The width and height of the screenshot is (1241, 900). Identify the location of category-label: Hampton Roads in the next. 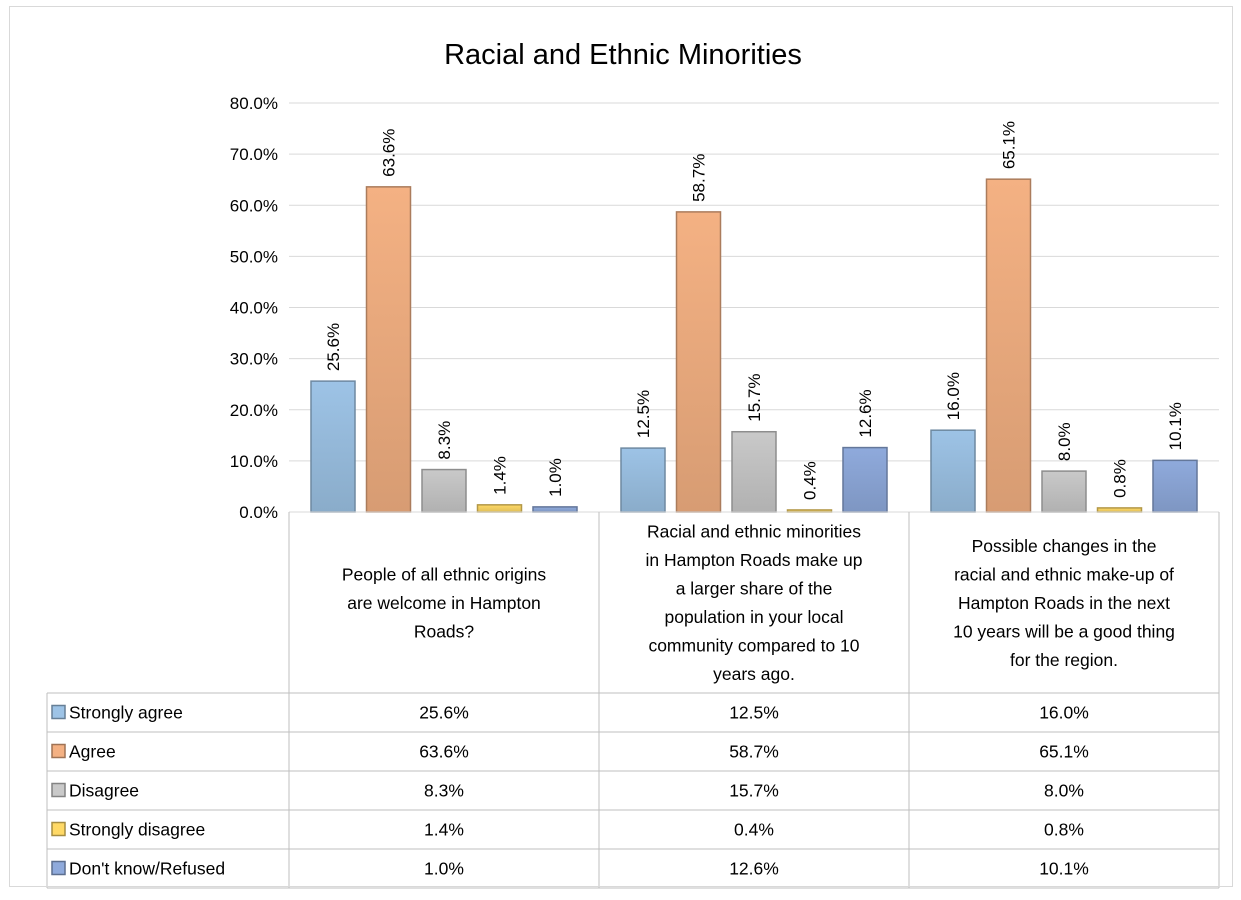
(1064, 603).